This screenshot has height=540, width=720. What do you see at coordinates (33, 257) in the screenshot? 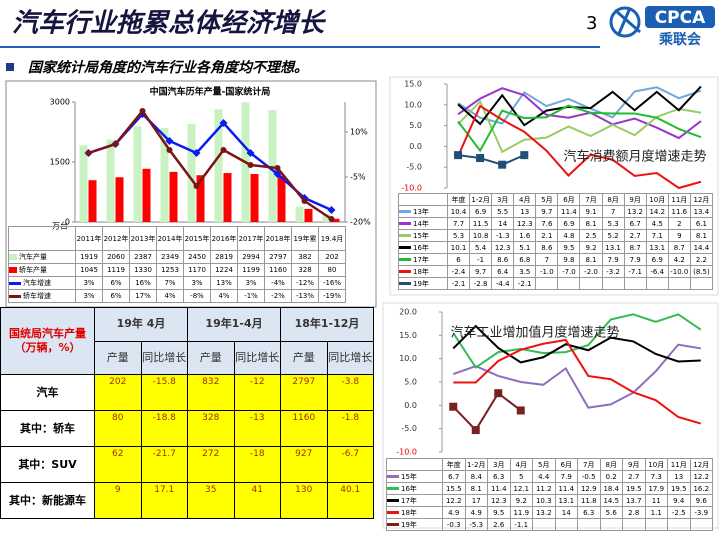
I see `legend-label: 汽车产量` at bounding box center [33, 257].